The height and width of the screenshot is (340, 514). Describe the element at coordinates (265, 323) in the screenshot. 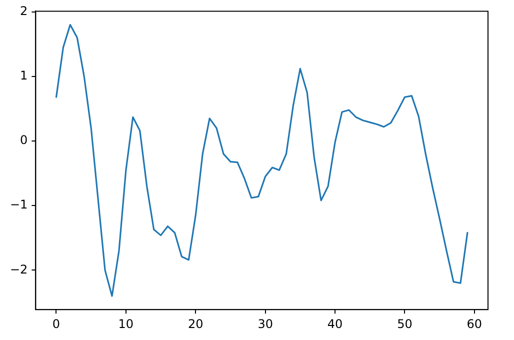

I see `x-tick-label: 30` at that location.